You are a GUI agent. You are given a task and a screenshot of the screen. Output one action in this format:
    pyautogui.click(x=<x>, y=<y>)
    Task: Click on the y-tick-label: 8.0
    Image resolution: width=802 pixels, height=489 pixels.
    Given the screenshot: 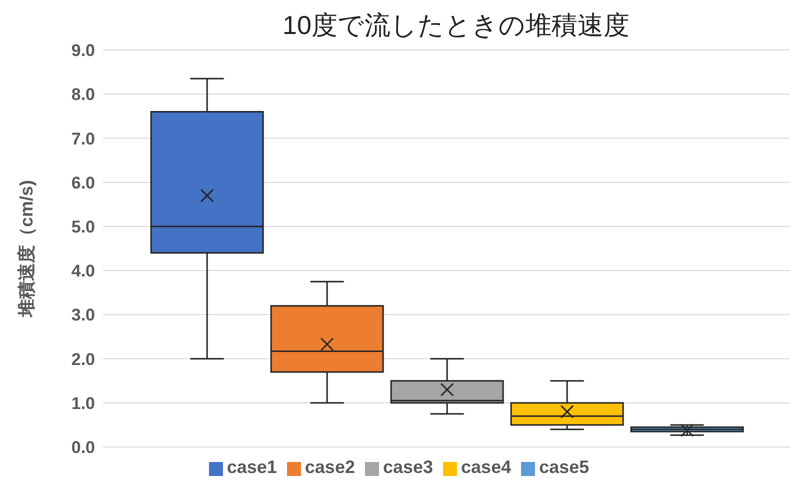 What is the action you would take?
    pyautogui.click(x=83, y=94)
    